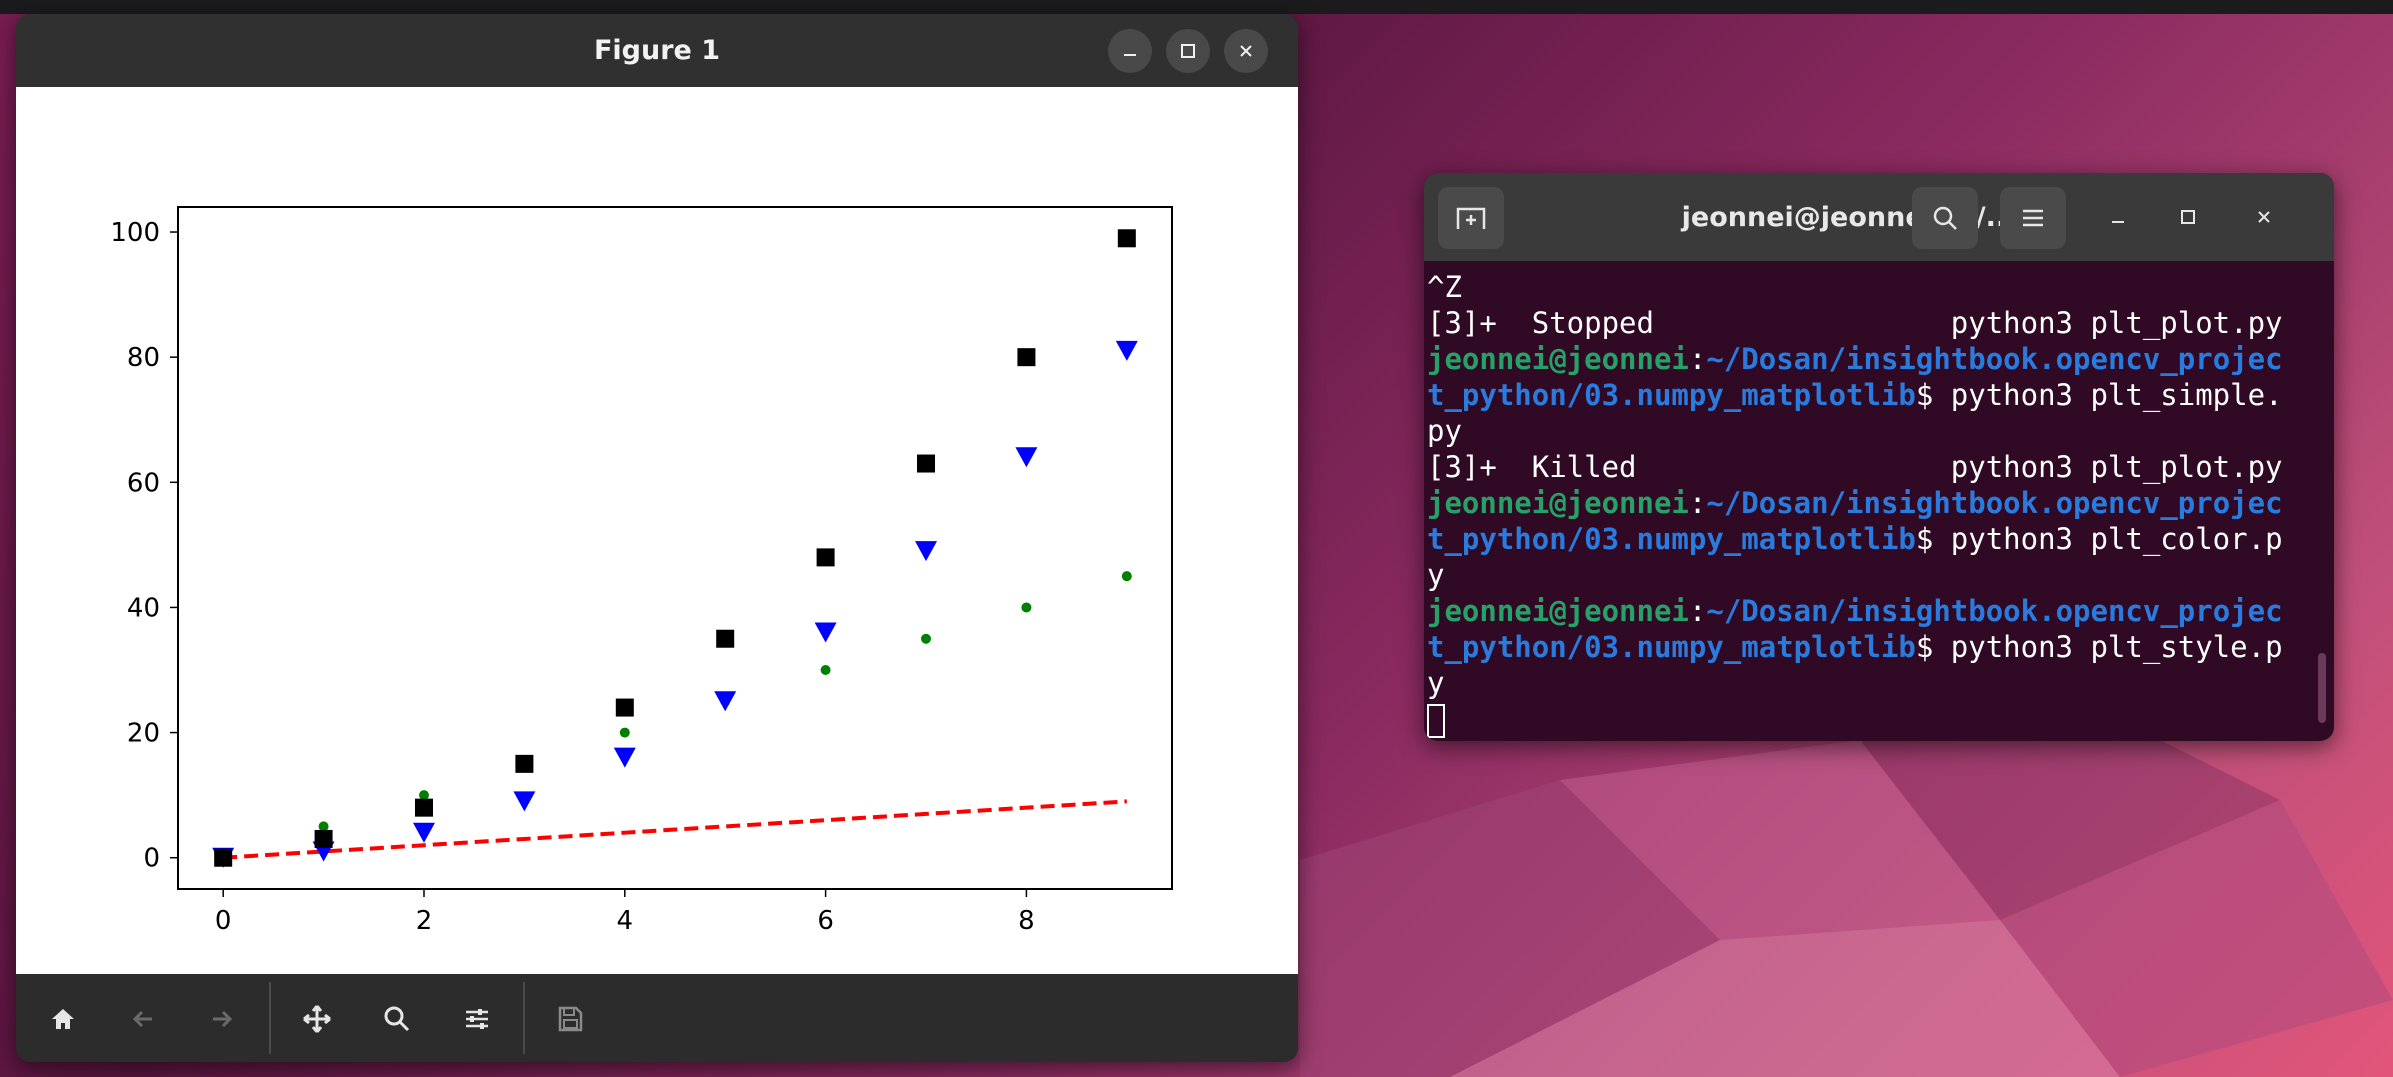  Describe the element at coordinates (1846, 908) in the screenshot. I see `wallpaper-polygons` at that location.